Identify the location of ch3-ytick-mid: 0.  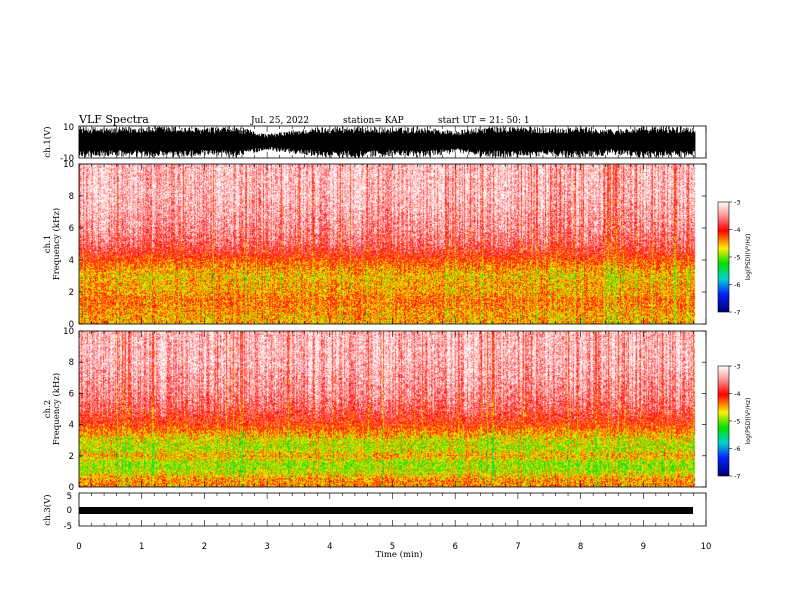
(69, 511).